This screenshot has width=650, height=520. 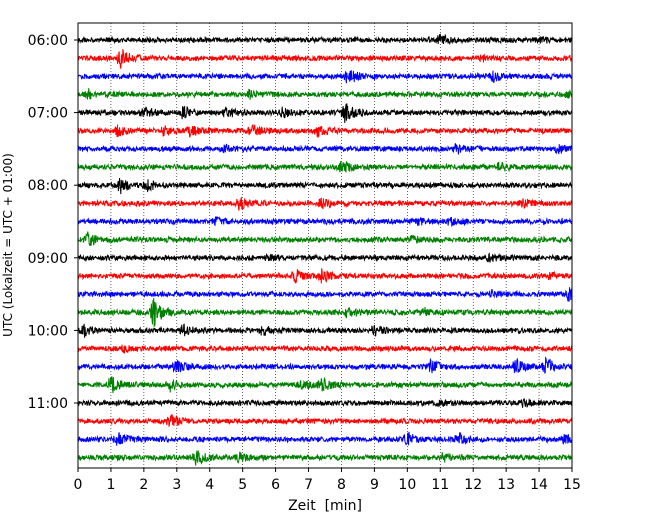 I want to click on x-tick-label: 4, so click(x=209, y=485).